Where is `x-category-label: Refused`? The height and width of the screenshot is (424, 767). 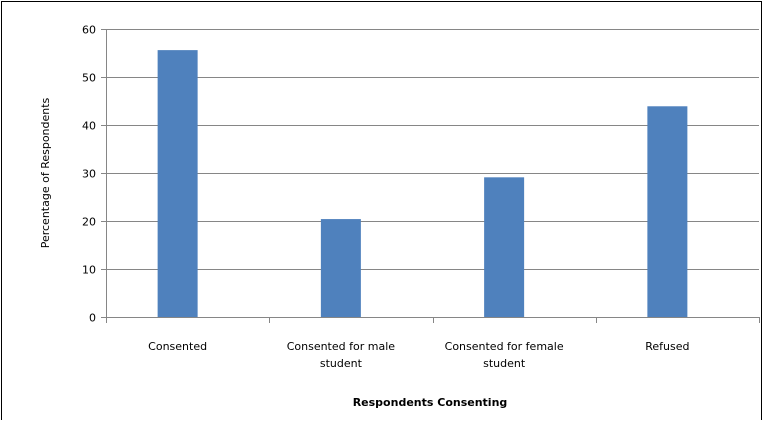 x-category-label: Refused is located at coordinates (667, 346).